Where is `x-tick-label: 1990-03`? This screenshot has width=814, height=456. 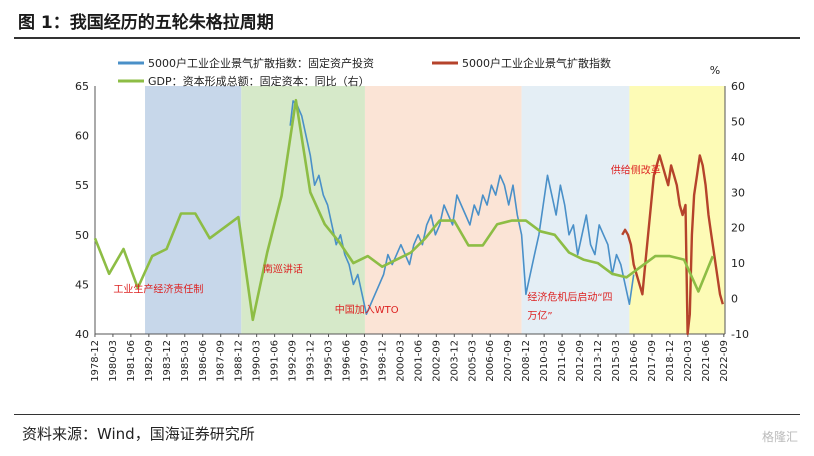 x-tick-label: 1990-03 is located at coordinates (257, 361).